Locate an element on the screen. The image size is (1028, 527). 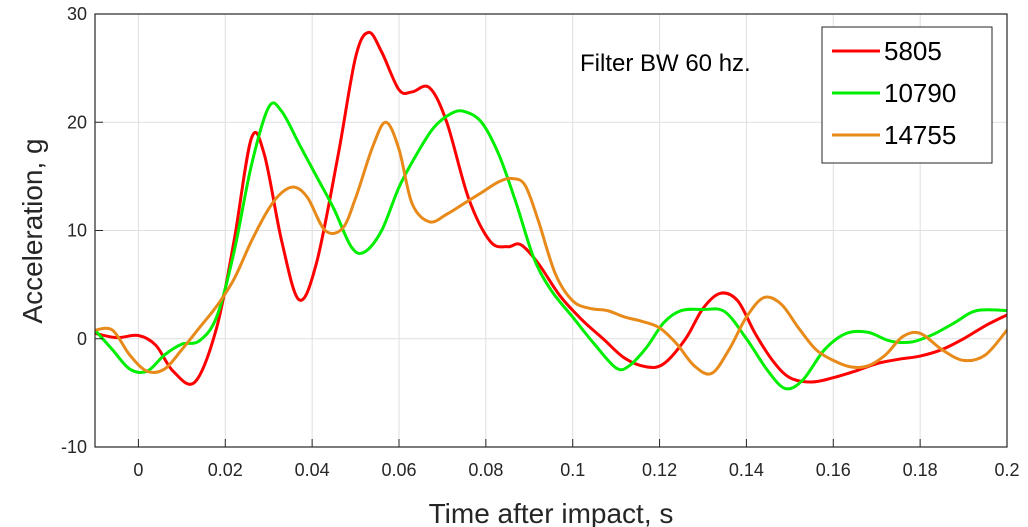
legend-label-10790: 10790 is located at coordinates (920, 93).